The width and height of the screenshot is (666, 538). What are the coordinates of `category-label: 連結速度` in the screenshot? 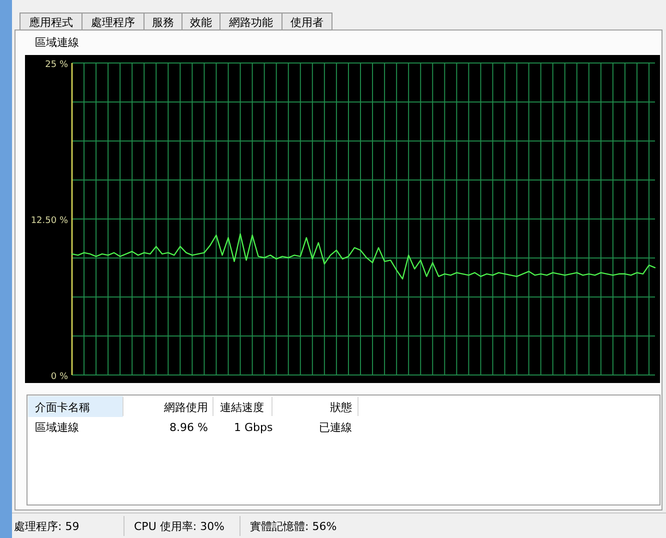 It's located at (242, 407).